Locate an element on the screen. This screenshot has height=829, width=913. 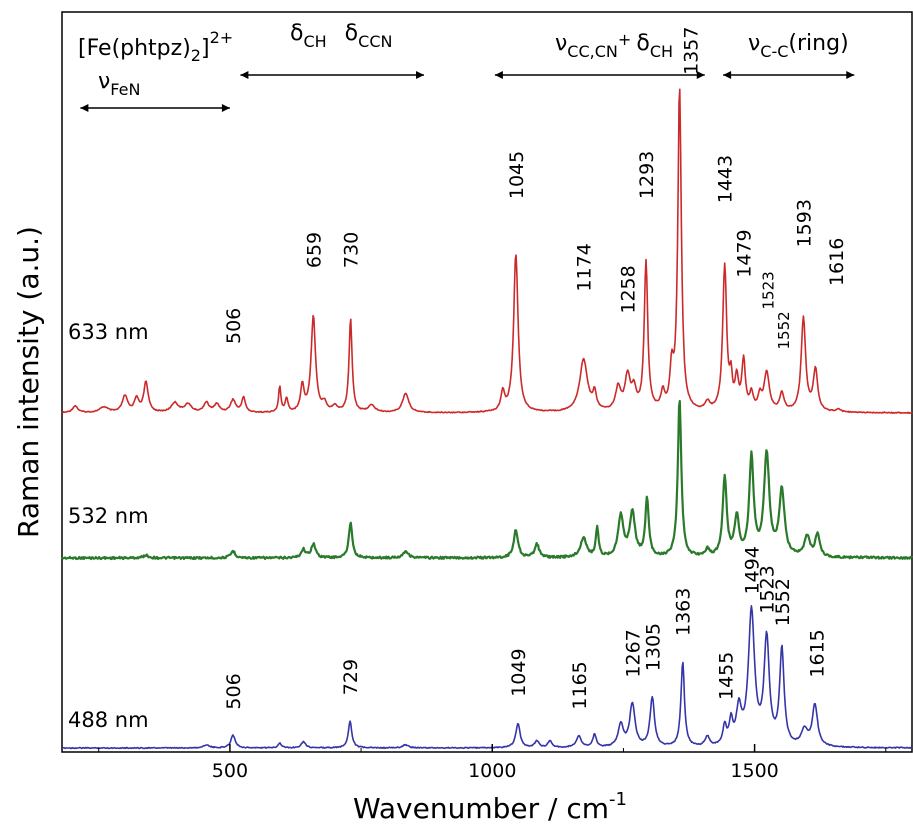
peak-label: 1443 is located at coordinates (726, 179).